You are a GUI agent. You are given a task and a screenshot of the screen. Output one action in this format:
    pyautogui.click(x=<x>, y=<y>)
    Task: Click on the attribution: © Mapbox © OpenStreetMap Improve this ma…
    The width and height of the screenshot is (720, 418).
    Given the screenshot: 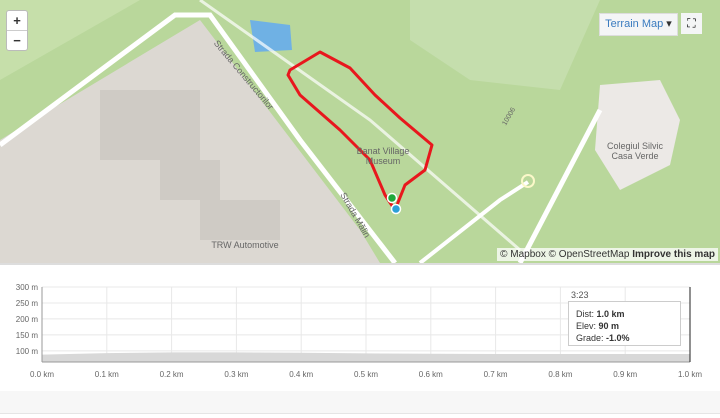 What is the action you would take?
    pyautogui.click(x=607, y=254)
    